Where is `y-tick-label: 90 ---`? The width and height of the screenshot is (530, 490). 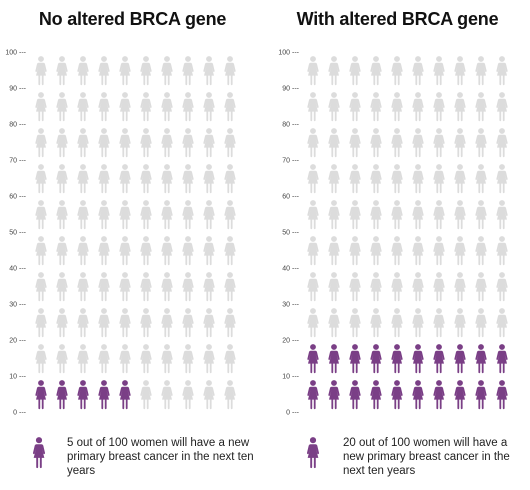 y-tick-label: 90 --- is located at coordinates (290, 89).